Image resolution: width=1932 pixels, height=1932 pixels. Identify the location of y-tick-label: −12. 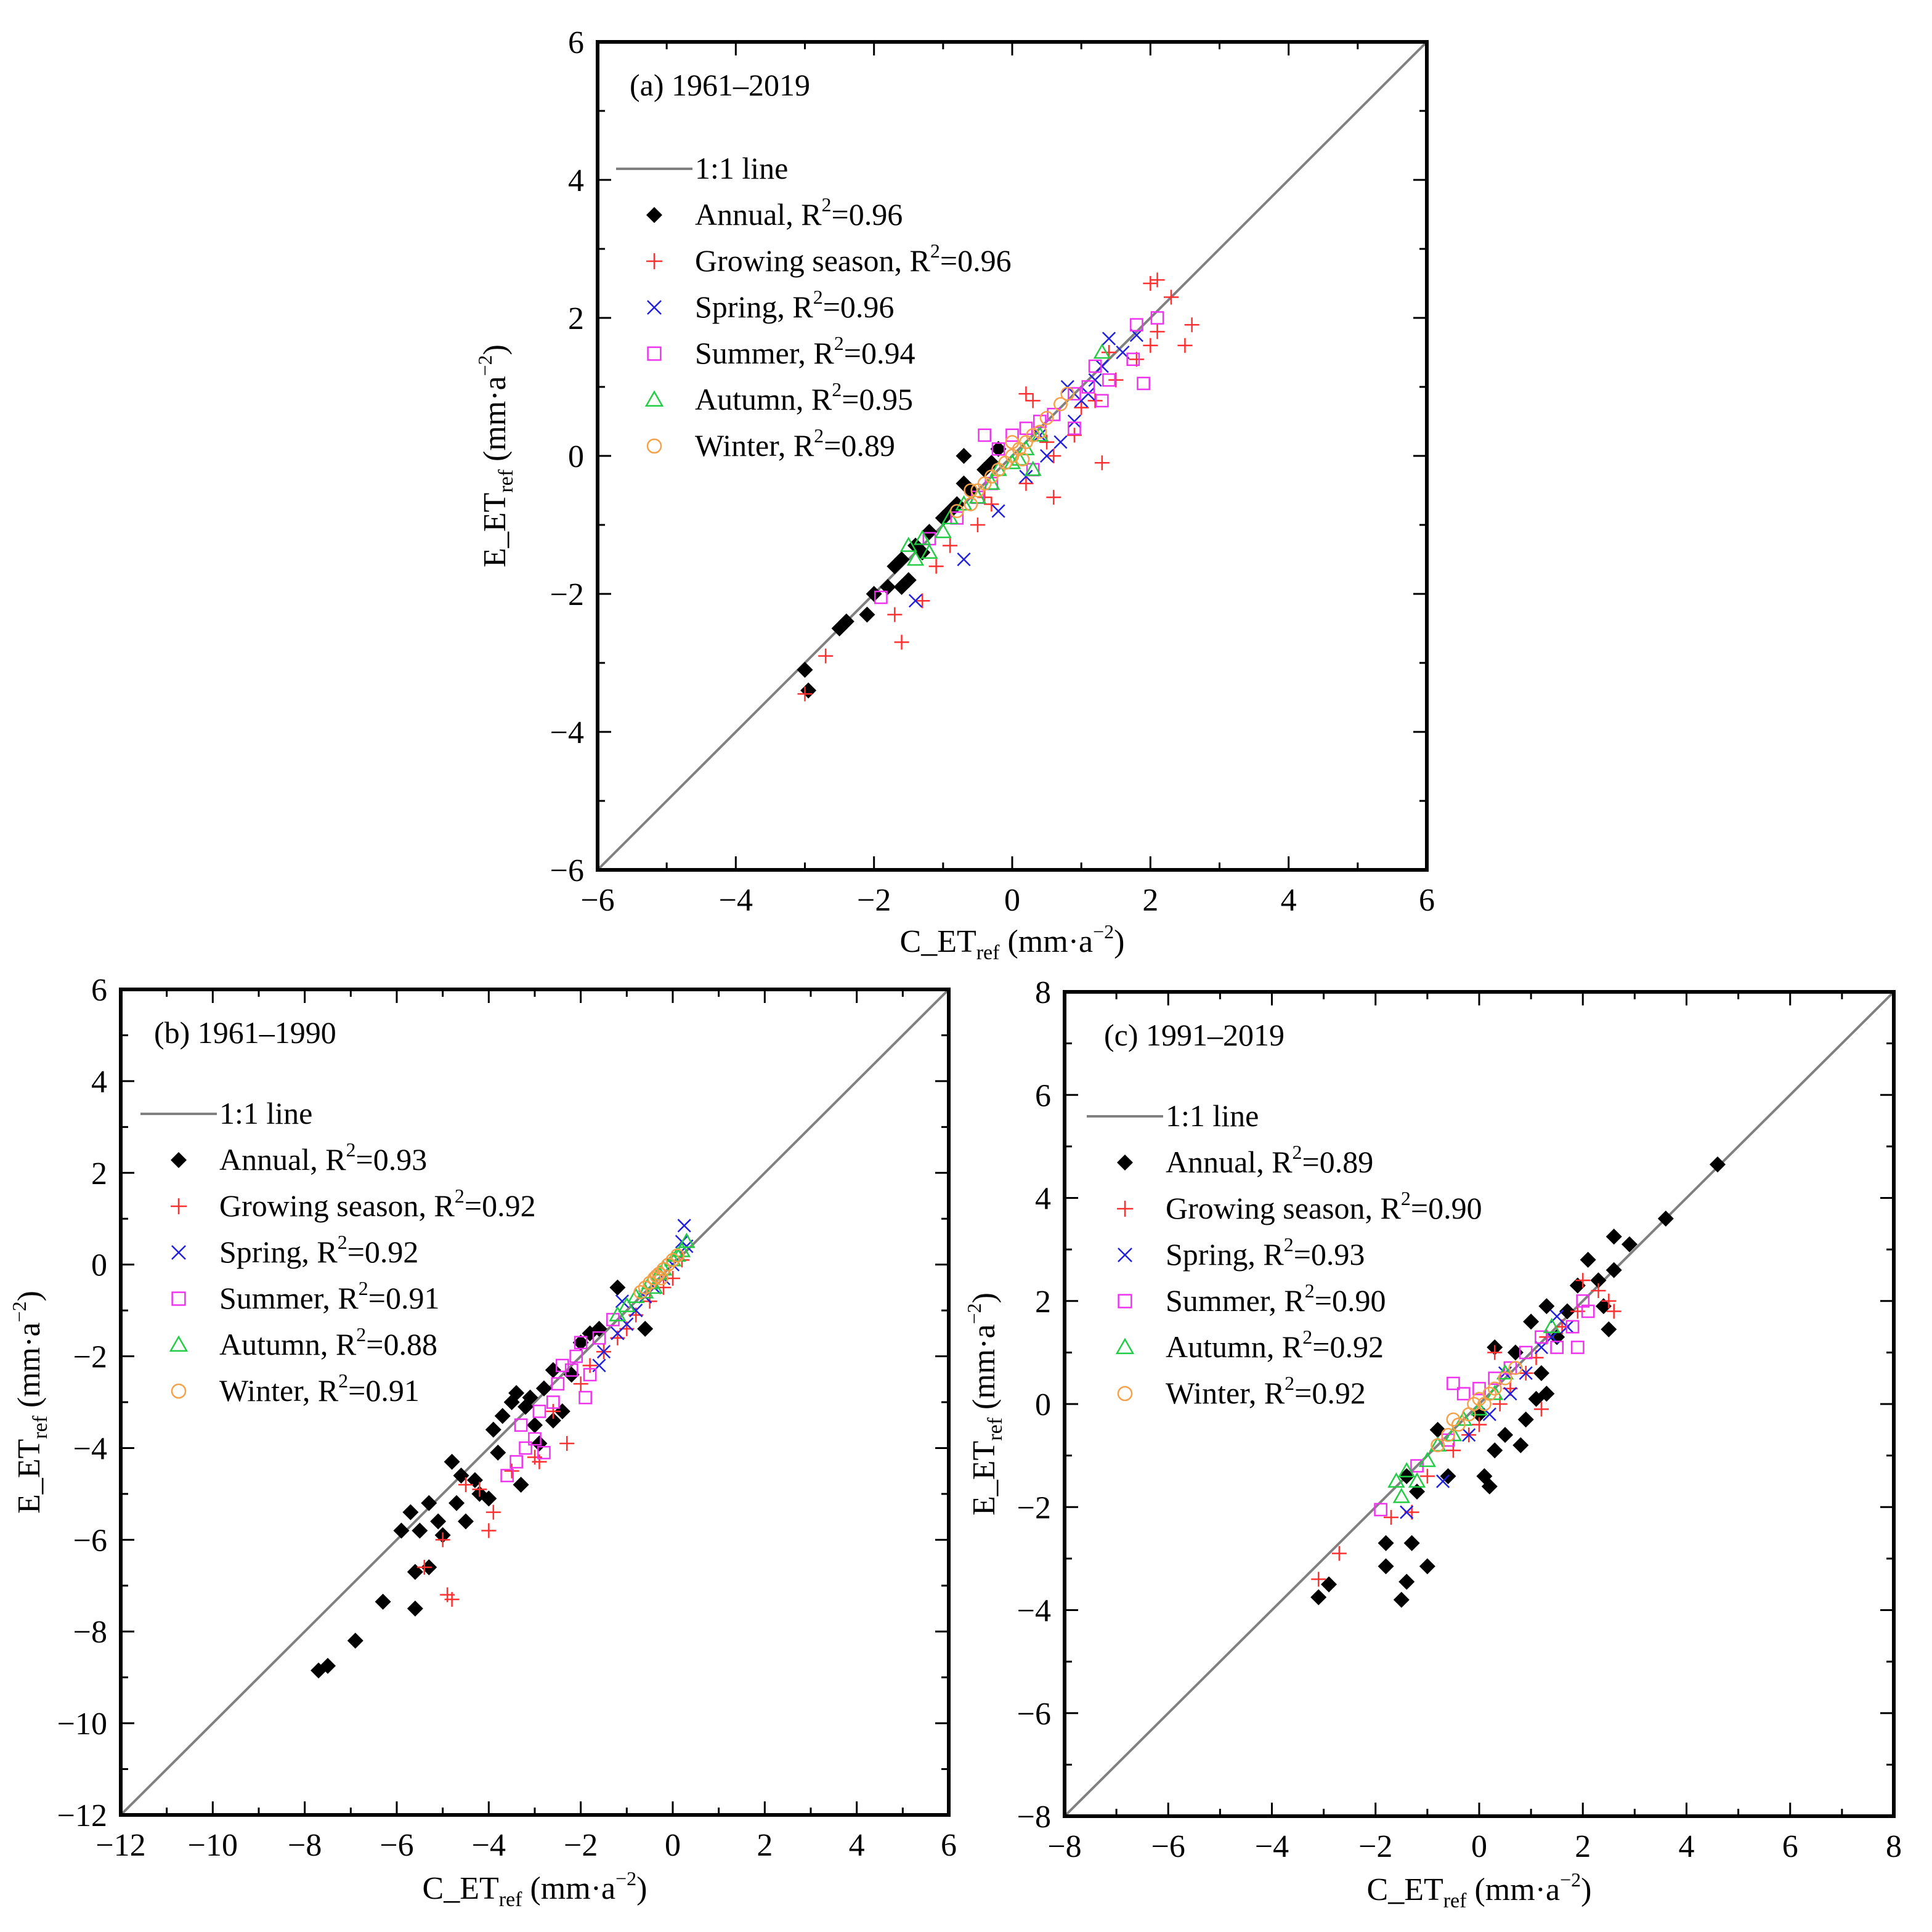
(82, 1816).